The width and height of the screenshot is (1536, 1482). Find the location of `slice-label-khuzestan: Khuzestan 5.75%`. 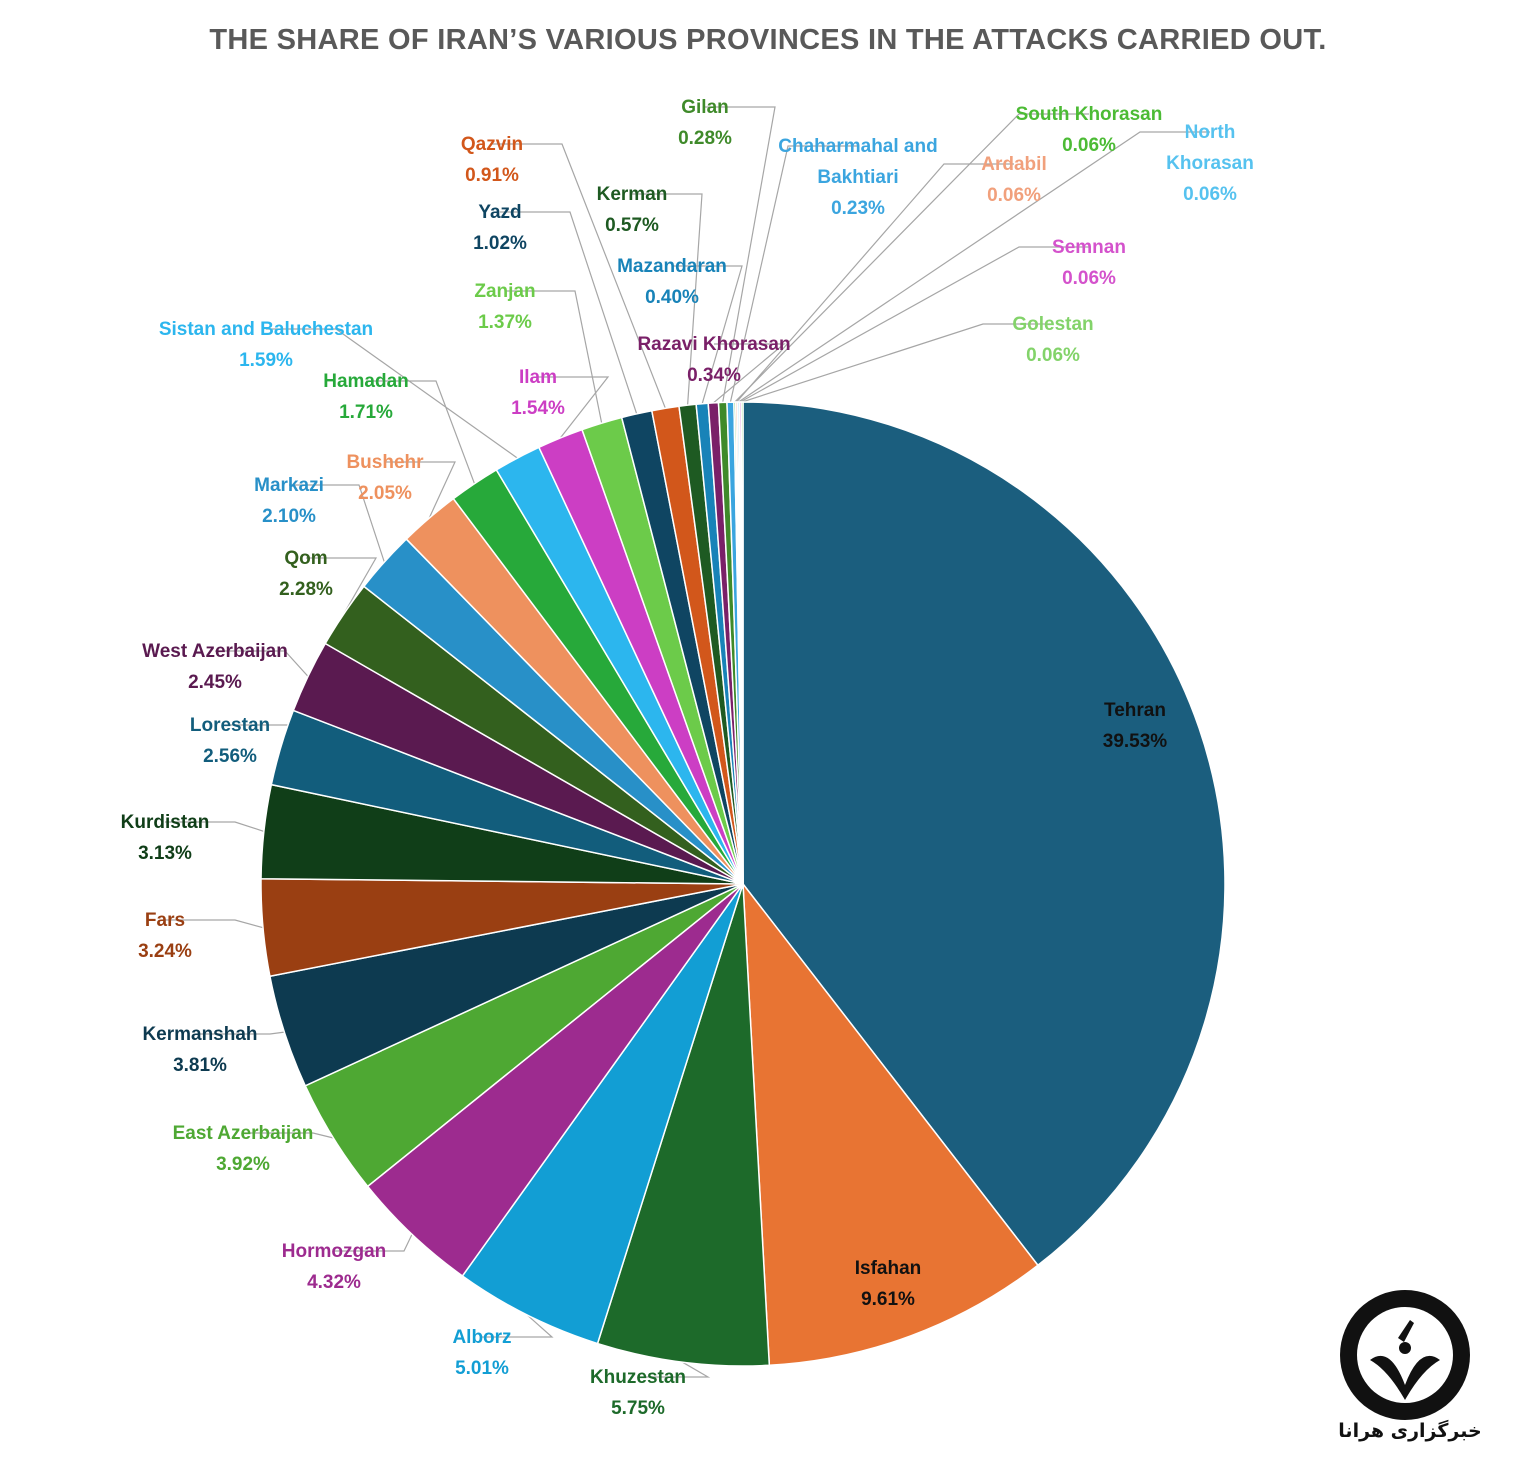

slice-label-khuzestan: Khuzestan 5.75% is located at coordinates (638, 1393).